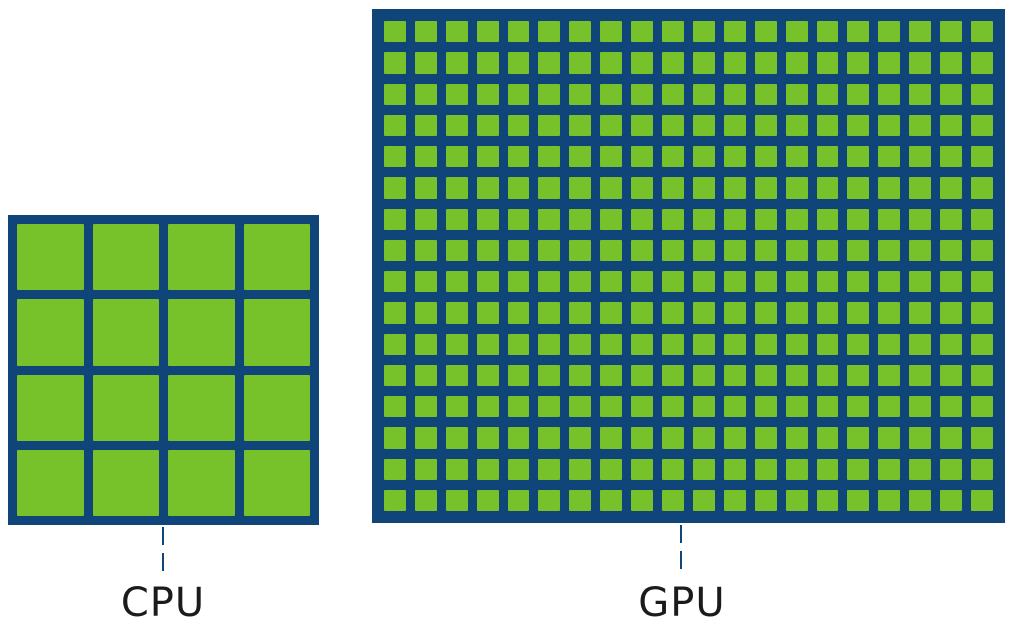 The width and height of the screenshot is (1013, 632). I want to click on cpu-label: CPU, so click(163, 603).